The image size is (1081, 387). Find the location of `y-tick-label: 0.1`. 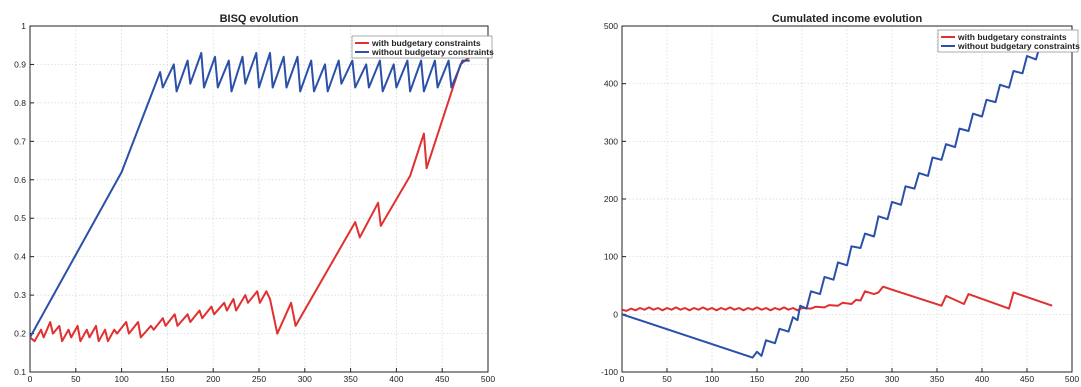

y-tick-label: 0.1 is located at coordinates (20, 372).